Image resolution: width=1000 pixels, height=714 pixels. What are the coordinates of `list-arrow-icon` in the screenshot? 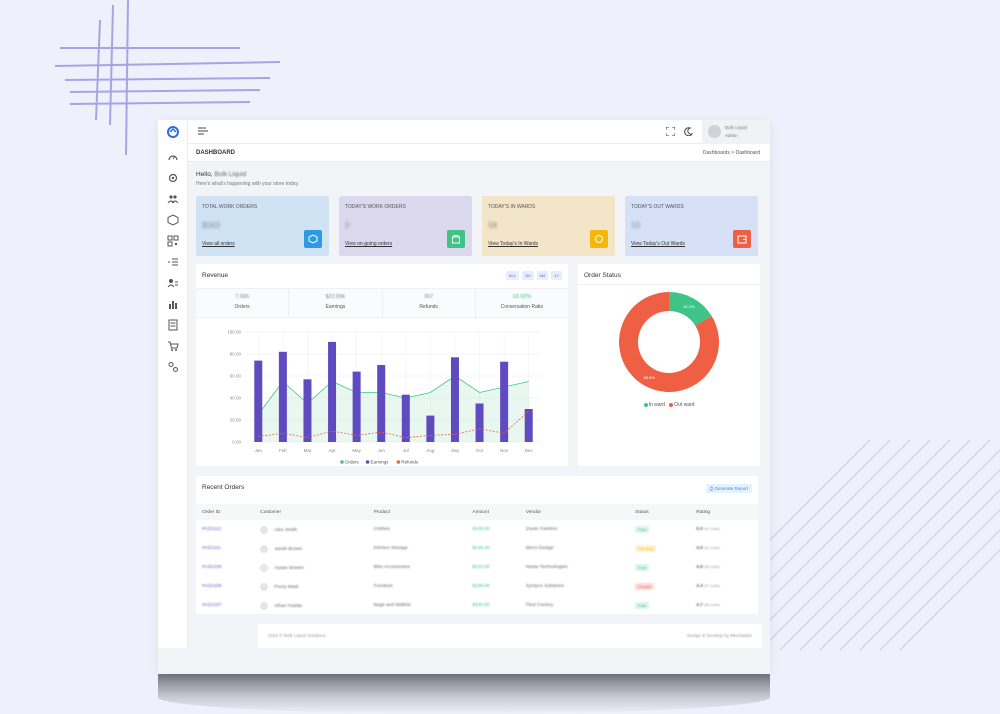 It's located at (173, 262).